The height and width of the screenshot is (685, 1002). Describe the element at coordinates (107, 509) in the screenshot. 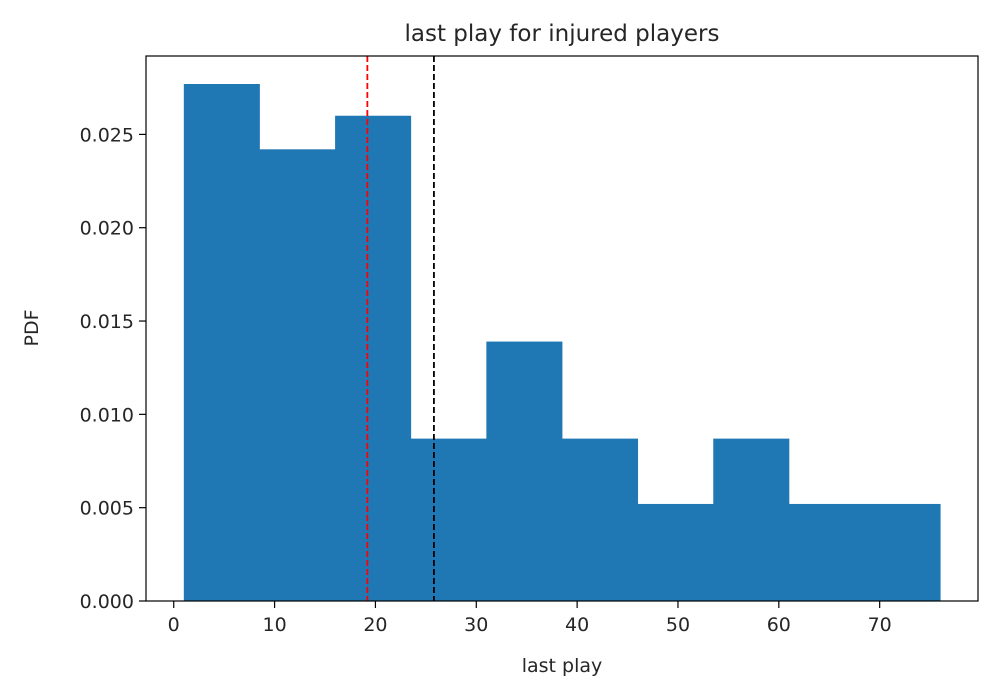

I see `y-tick-label-1: 0.005` at that location.